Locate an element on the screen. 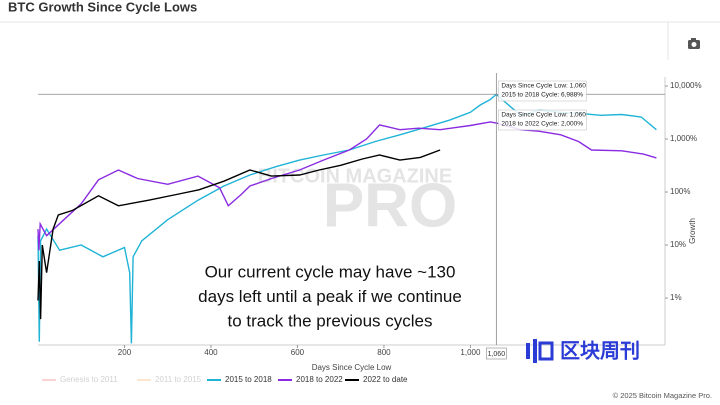  annotation: Our current cycle may have ~130 is located at coordinates (330, 271).